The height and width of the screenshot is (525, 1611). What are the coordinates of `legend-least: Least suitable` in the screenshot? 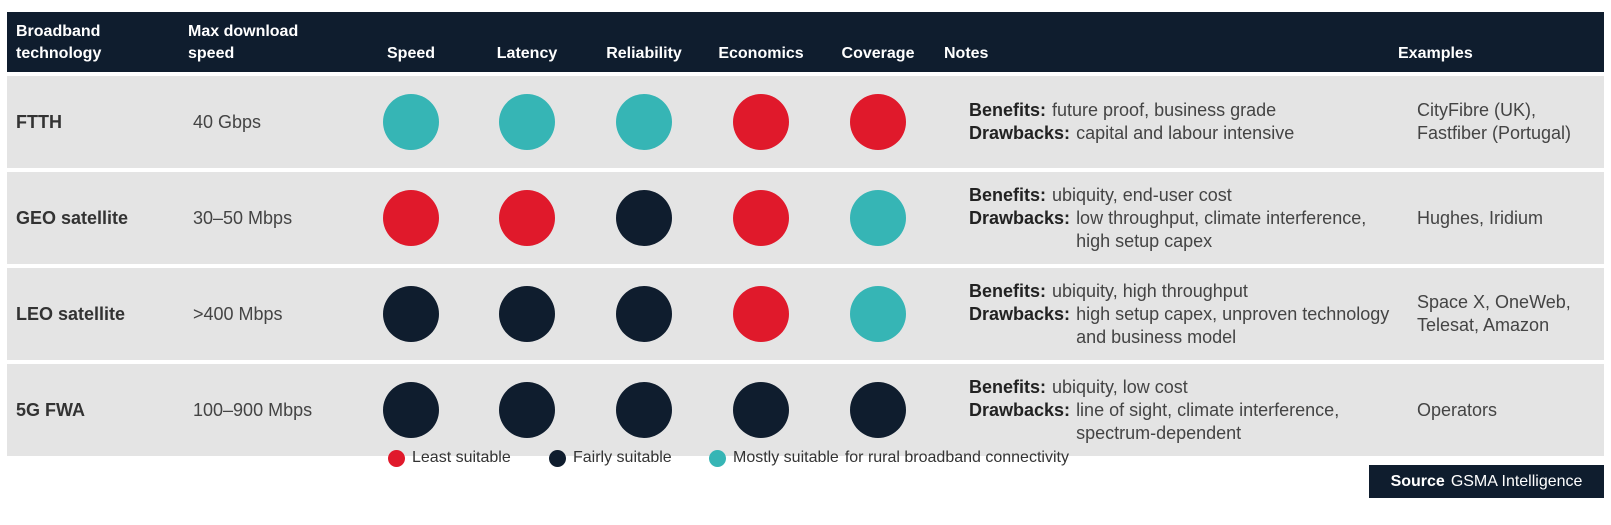 It's located at (449, 458).